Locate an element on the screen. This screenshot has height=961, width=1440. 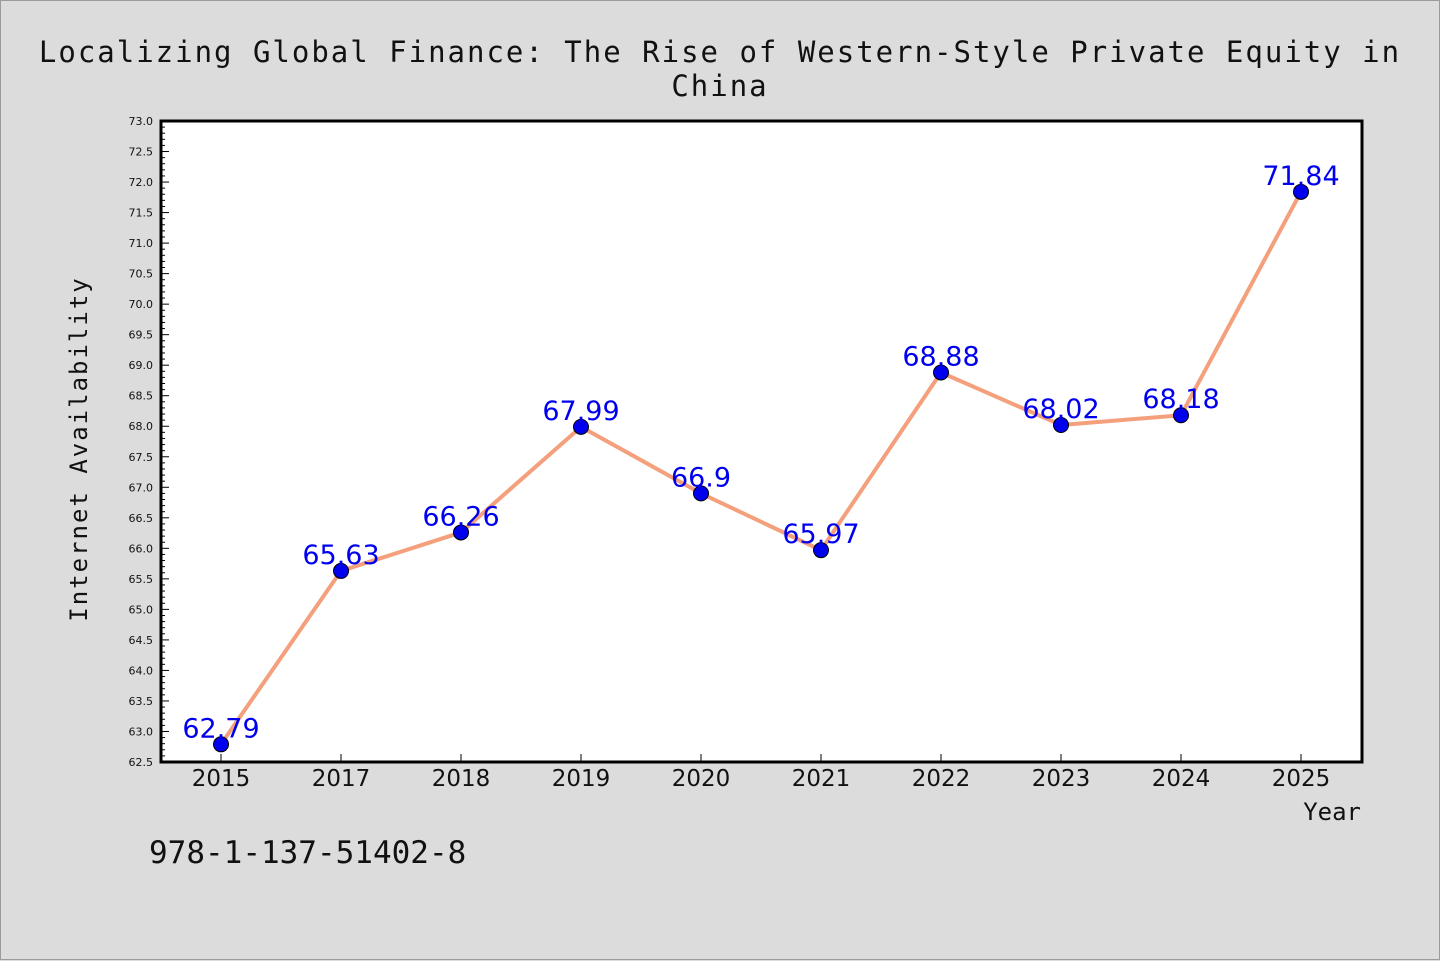
x-tick-label: 2024 is located at coordinates (1181, 779).